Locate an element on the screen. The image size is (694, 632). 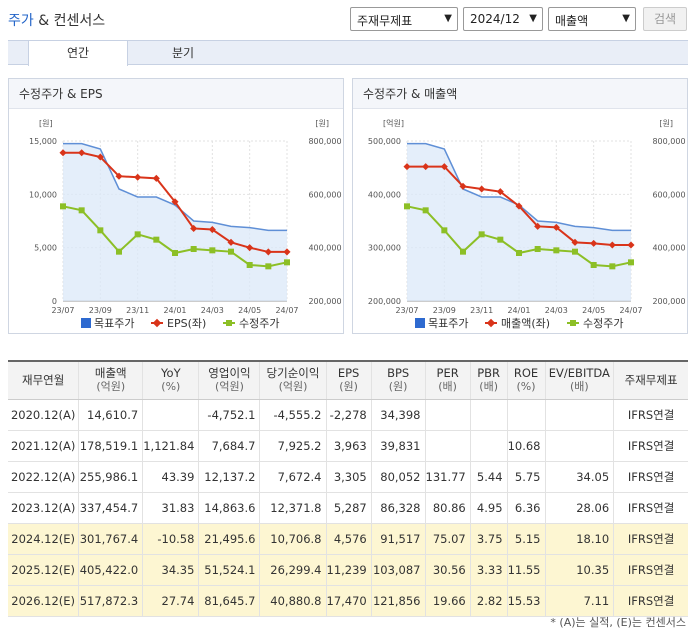
left-tick: 10,000 is located at coordinates (43, 194).